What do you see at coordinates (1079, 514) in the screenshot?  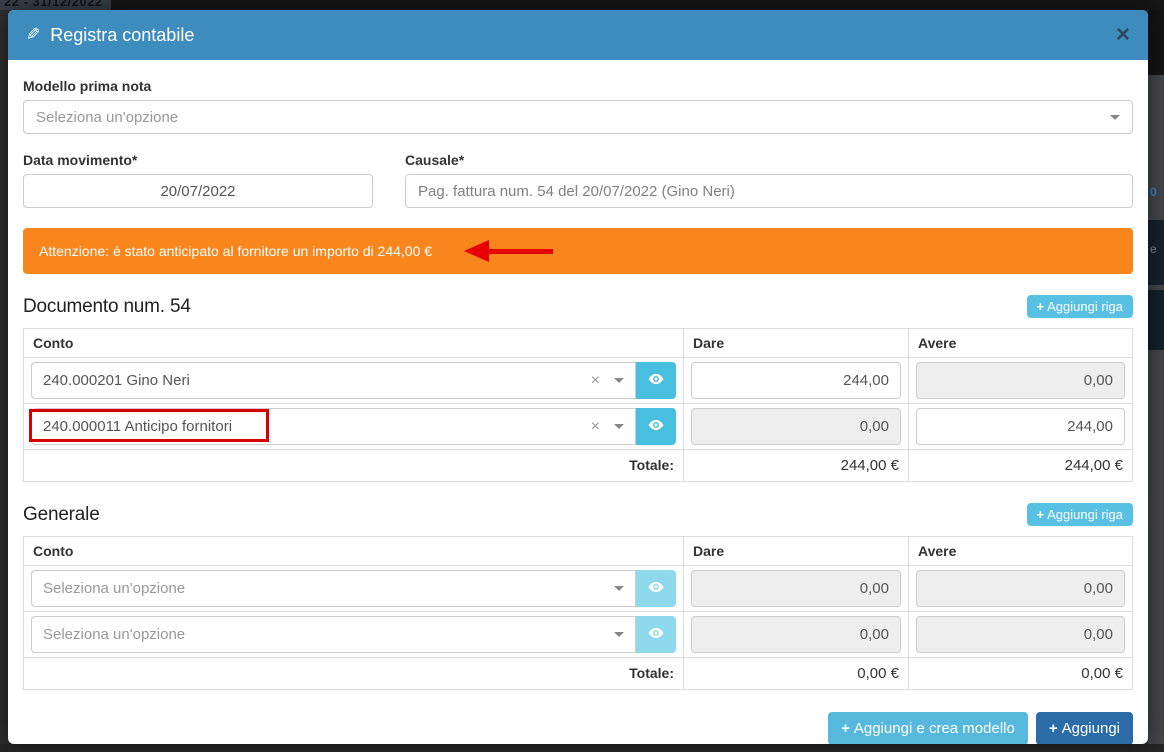 I see `generale-add-row-button: + Aggiungi riga` at bounding box center [1079, 514].